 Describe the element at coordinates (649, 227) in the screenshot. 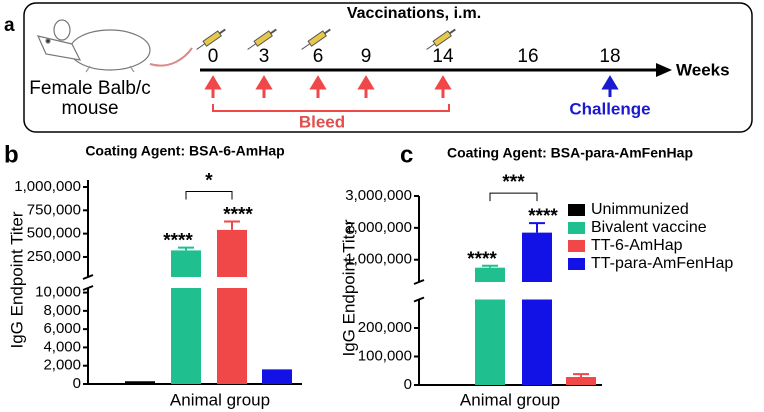

I see `legend-label: Bivalent vaccine` at that location.